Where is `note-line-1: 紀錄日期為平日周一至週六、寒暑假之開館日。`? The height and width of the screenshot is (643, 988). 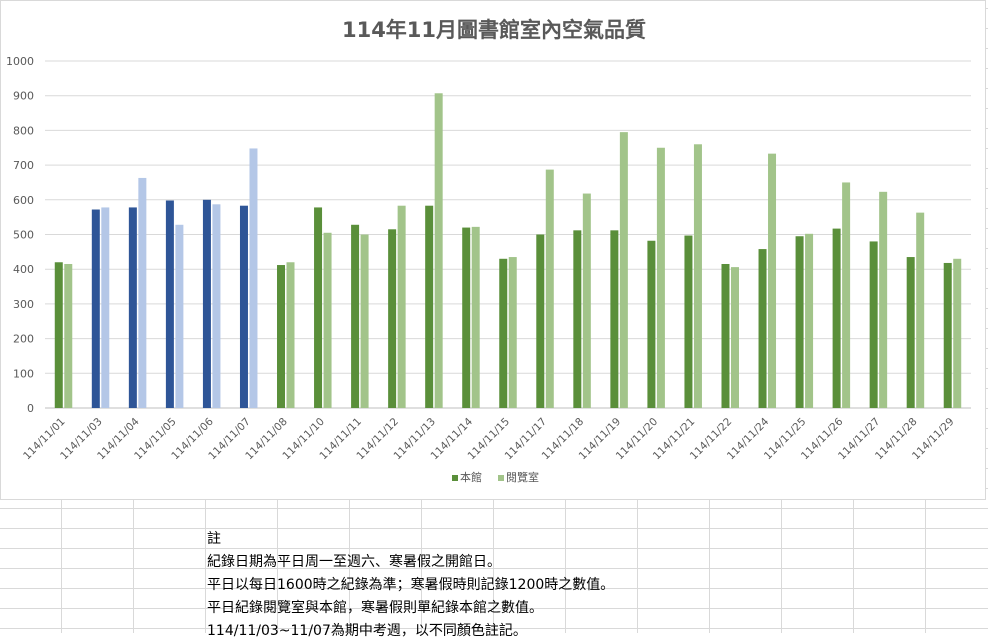 note-line-1: 紀錄日期為平日周一至週六、寒暑假之開館日。 is located at coordinates (354, 562).